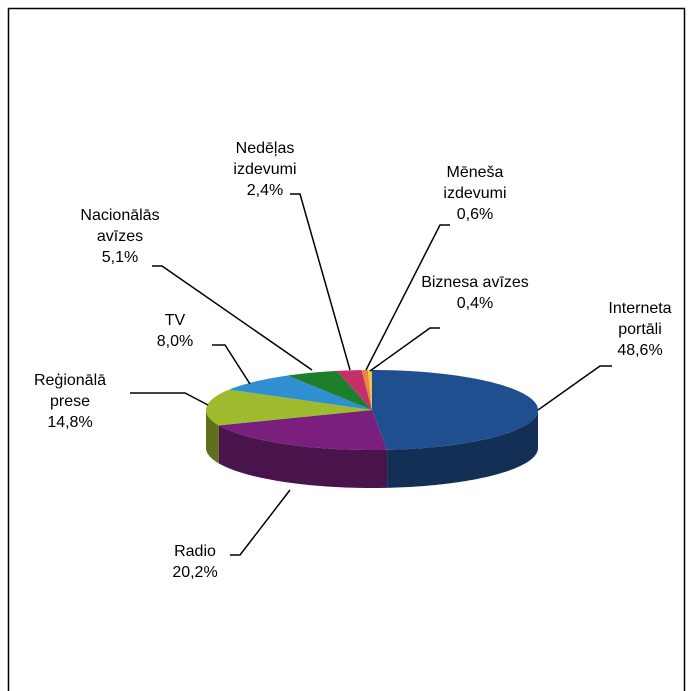  I want to click on category-label: Reģionālā prese, so click(70, 391).